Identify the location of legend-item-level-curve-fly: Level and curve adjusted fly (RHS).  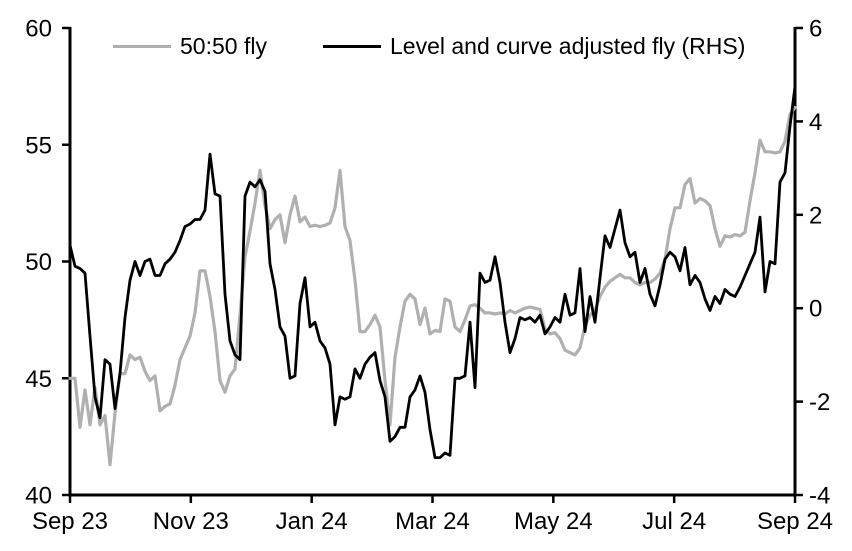
(534, 46).